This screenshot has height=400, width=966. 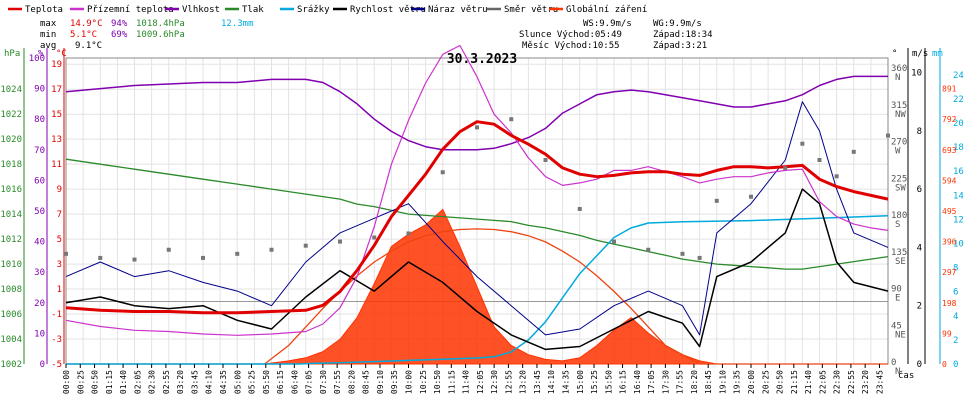 I want to click on tick-label-dir: 360, so click(x=899, y=69).